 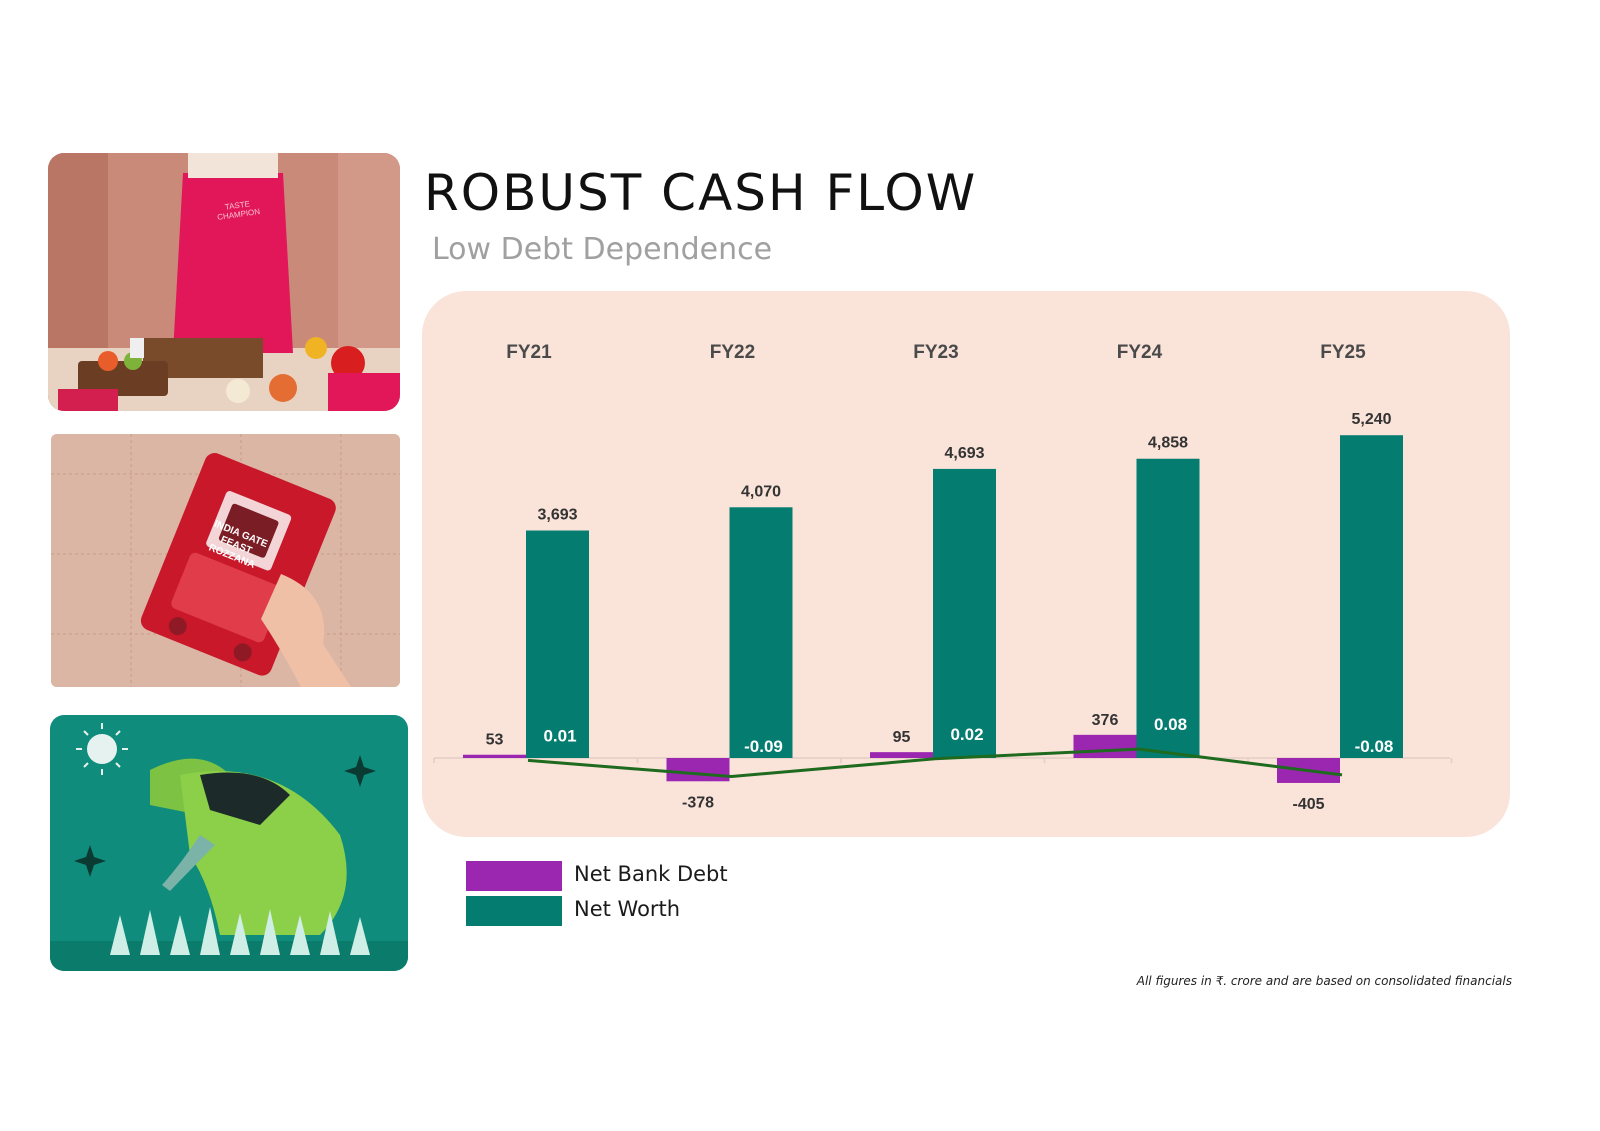 I want to click on rice-pack-photo-art, so click(x=225, y=560).